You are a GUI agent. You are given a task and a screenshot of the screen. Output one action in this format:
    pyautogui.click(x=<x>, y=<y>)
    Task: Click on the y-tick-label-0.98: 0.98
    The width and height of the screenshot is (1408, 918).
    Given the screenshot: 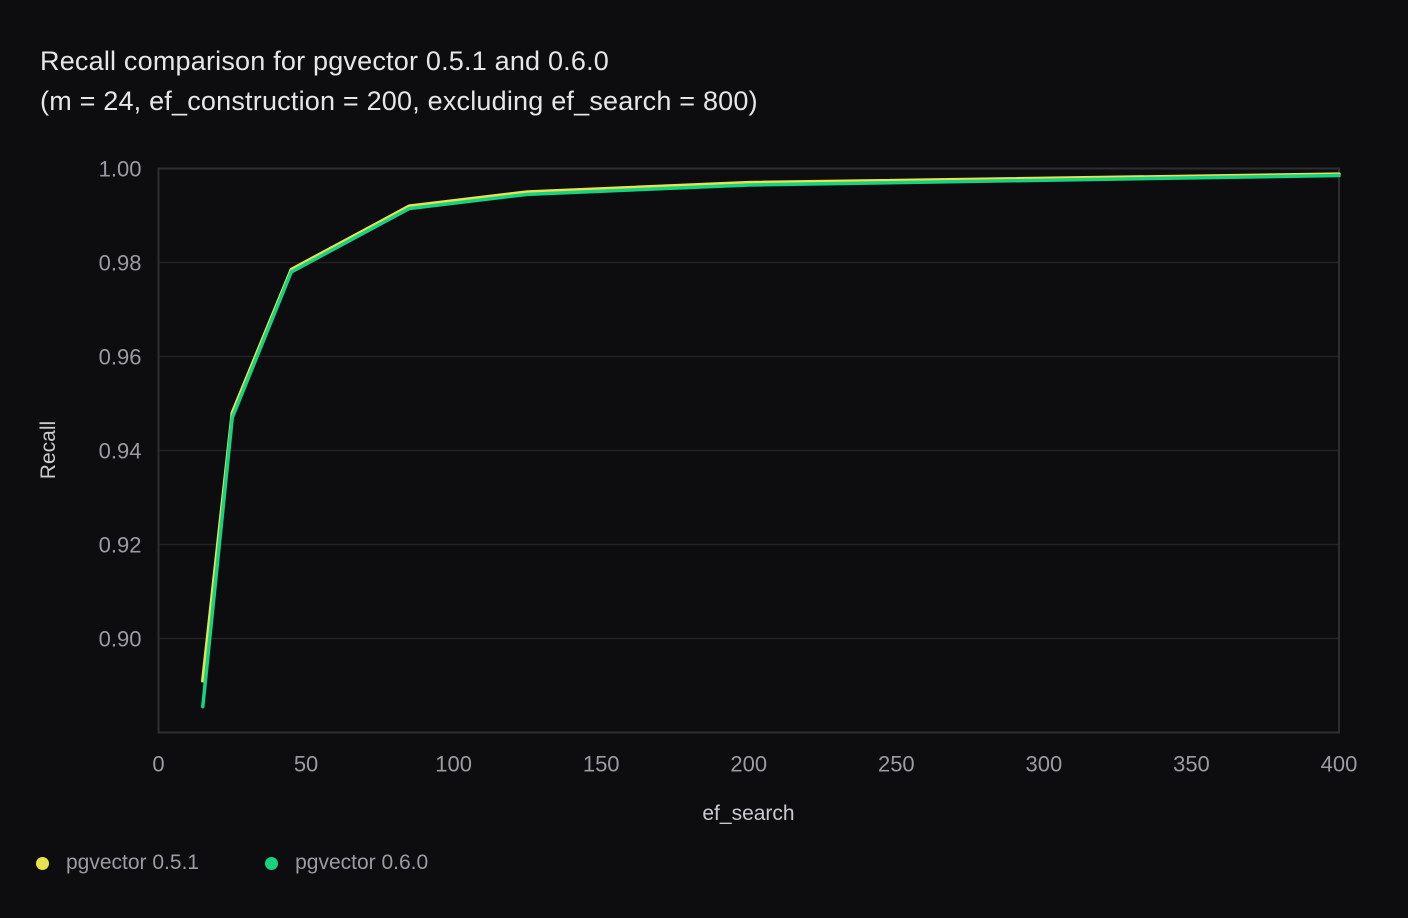 What is the action you would take?
    pyautogui.click(x=120, y=263)
    